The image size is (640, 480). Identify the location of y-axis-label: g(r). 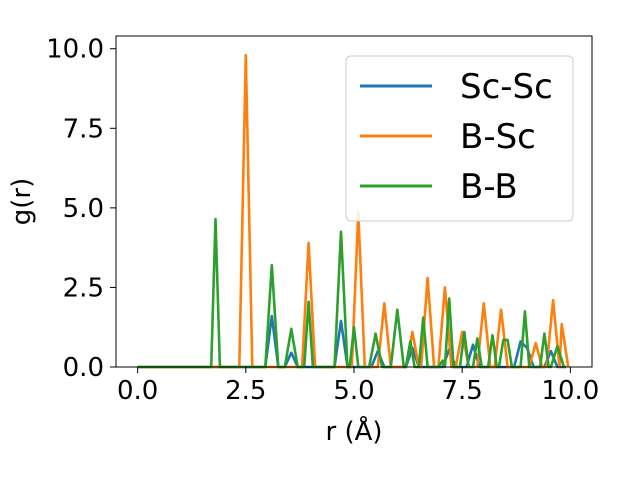
(22, 201).